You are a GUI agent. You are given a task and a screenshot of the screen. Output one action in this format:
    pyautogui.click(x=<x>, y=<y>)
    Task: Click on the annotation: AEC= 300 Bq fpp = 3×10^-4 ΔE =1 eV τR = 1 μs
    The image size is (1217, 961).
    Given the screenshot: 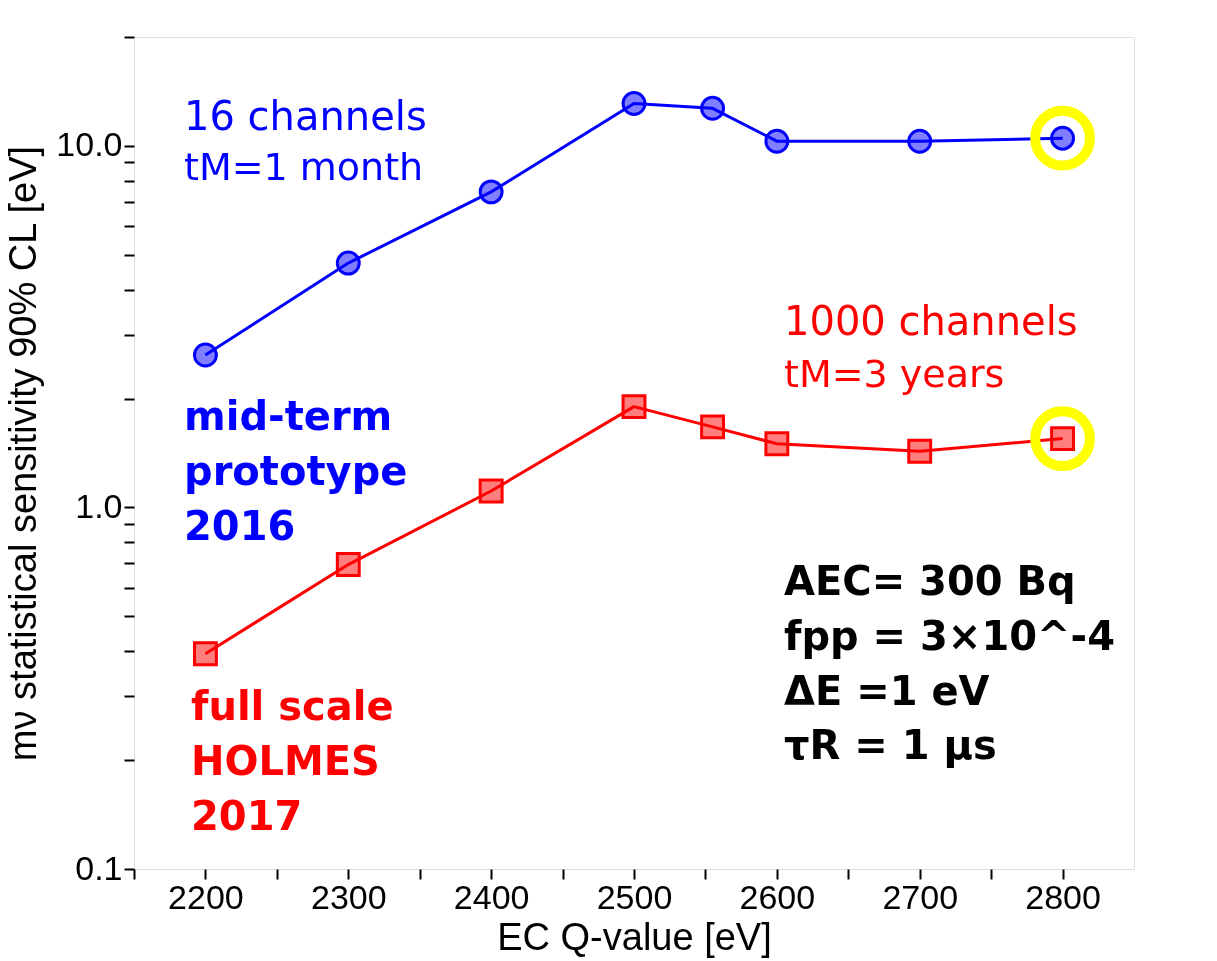 What is the action you would take?
    pyautogui.click(x=949, y=663)
    